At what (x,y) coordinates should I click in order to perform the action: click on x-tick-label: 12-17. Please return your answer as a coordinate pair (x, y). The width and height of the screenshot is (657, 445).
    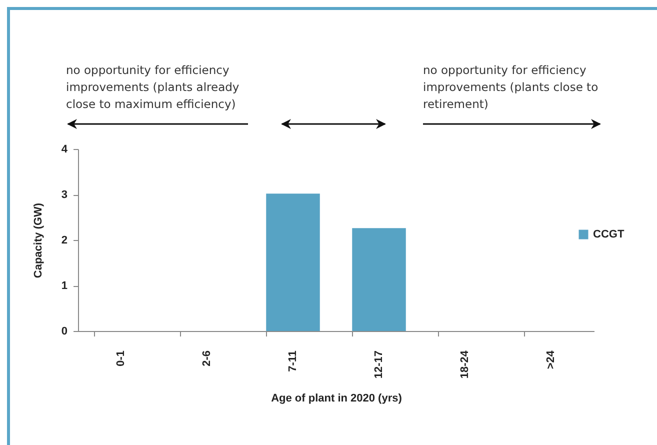
    Looking at the image, I should click on (379, 364).